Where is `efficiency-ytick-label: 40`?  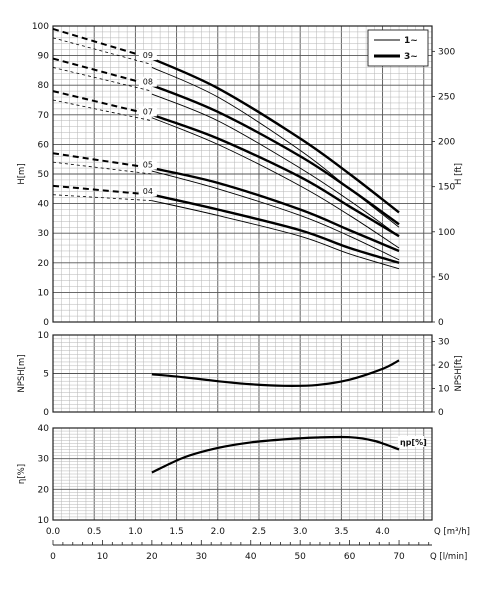
efficiency-ytick-label: 40 is located at coordinates (44, 429).